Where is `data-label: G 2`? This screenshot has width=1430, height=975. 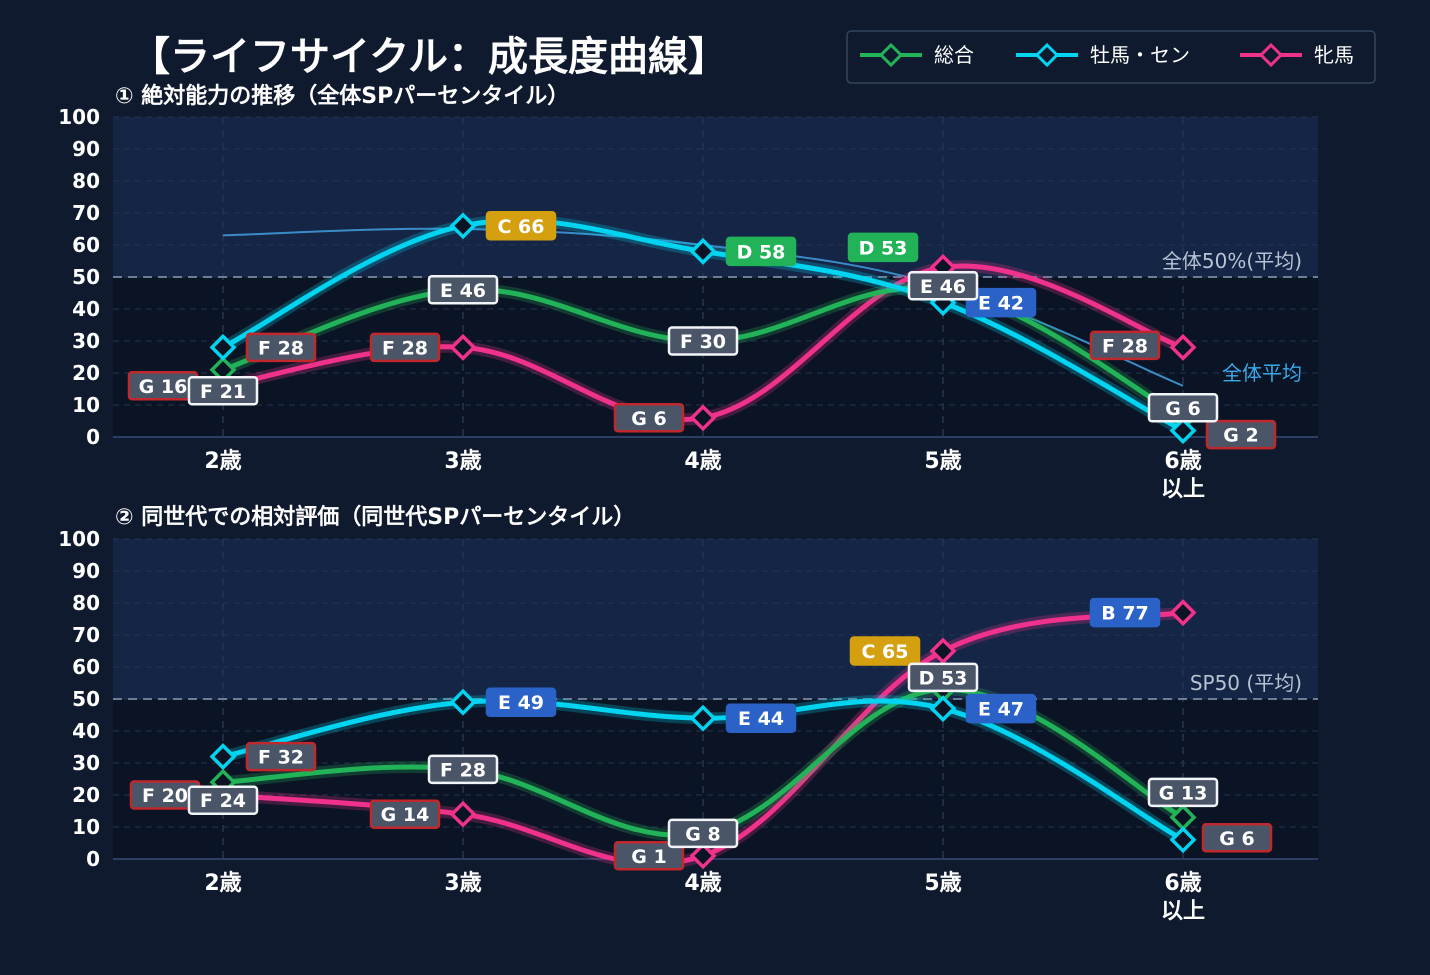 data-label: G 2 is located at coordinates (1241, 434).